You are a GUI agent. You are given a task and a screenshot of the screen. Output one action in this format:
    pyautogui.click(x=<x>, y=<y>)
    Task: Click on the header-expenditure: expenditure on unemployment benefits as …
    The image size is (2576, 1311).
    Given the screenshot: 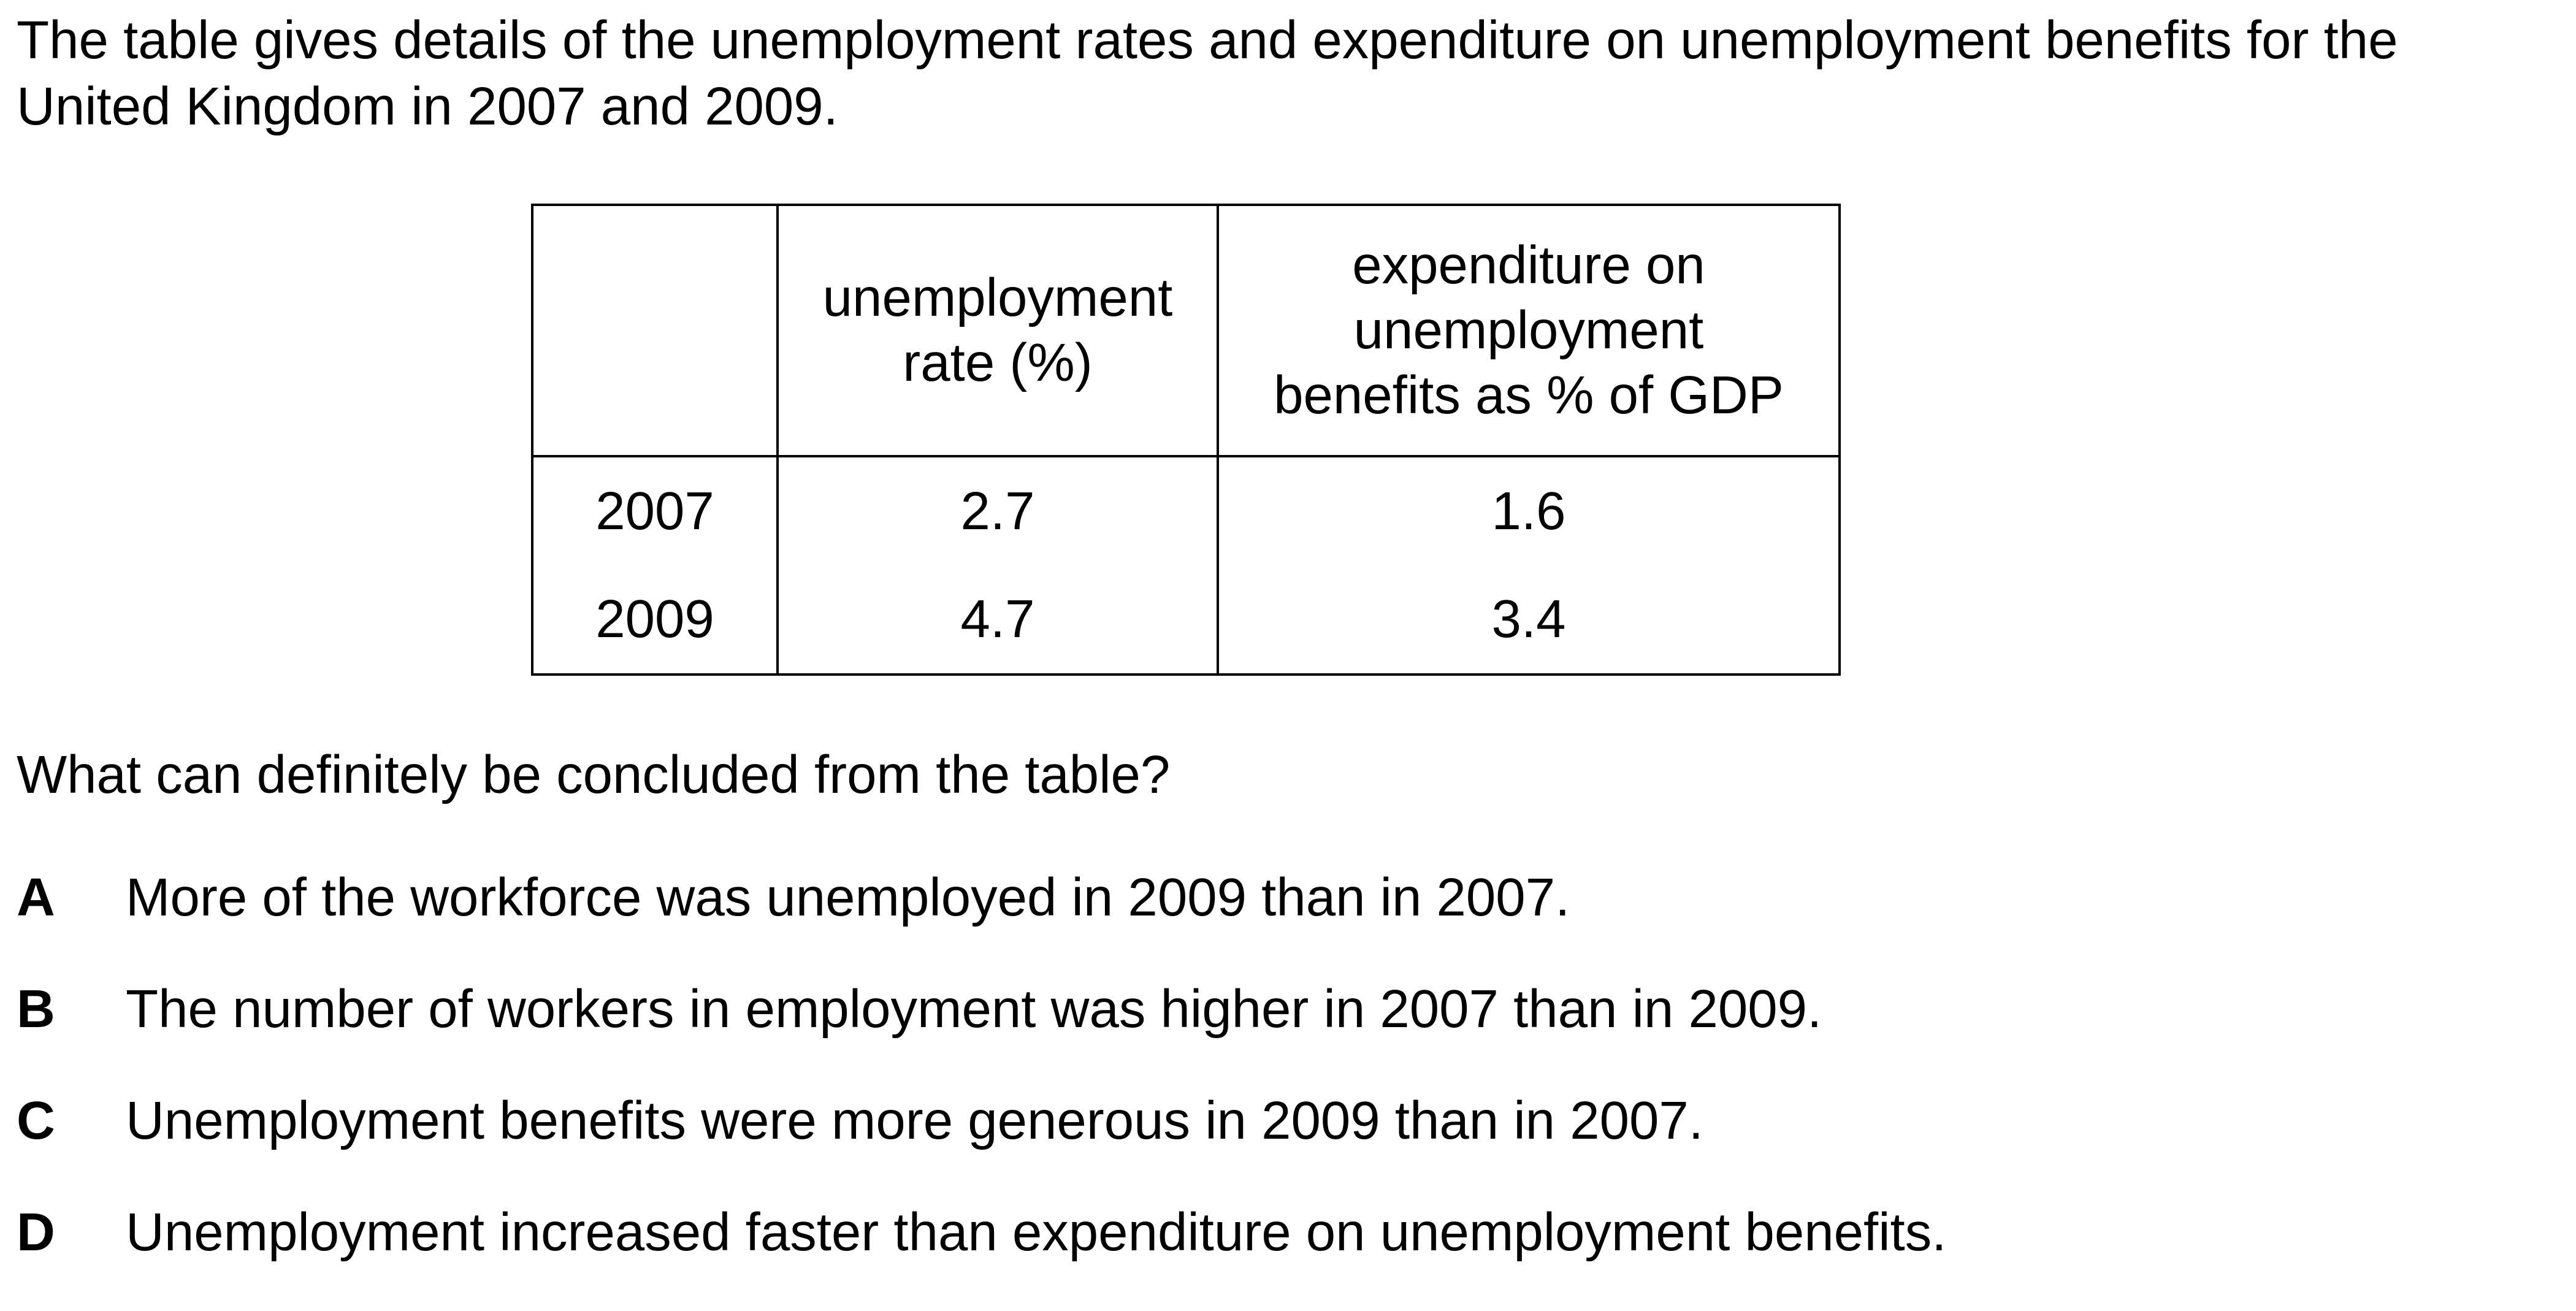 What is the action you would take?
    pyautogui.click(x=1529, y=331)
    